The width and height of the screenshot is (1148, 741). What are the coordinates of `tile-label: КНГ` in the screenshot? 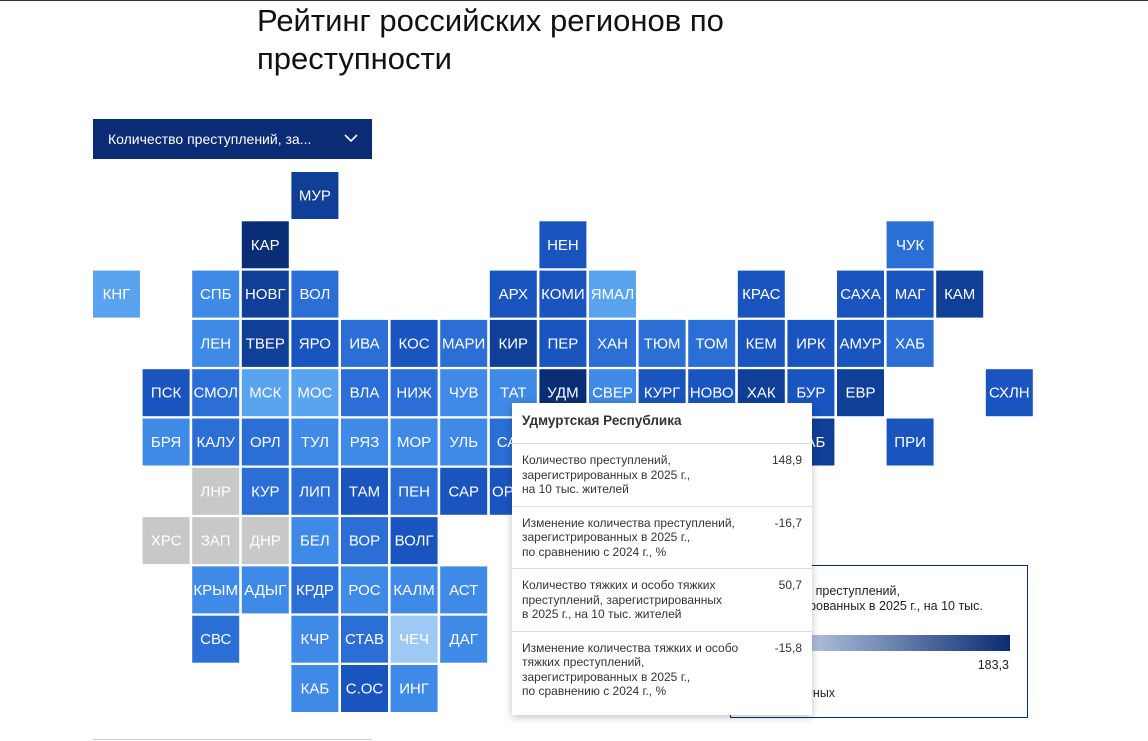 It's located at (117, 294).